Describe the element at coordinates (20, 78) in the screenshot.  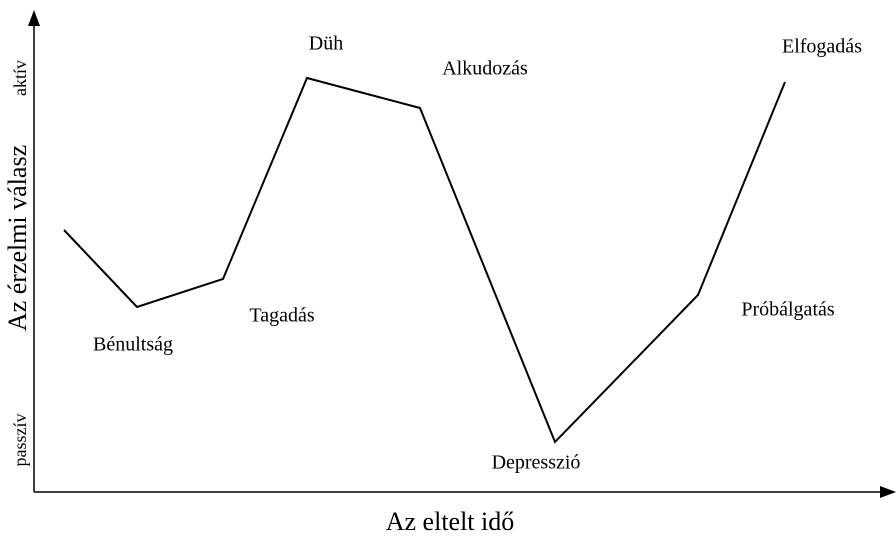
I see `y-top-label: aktív` at that location.